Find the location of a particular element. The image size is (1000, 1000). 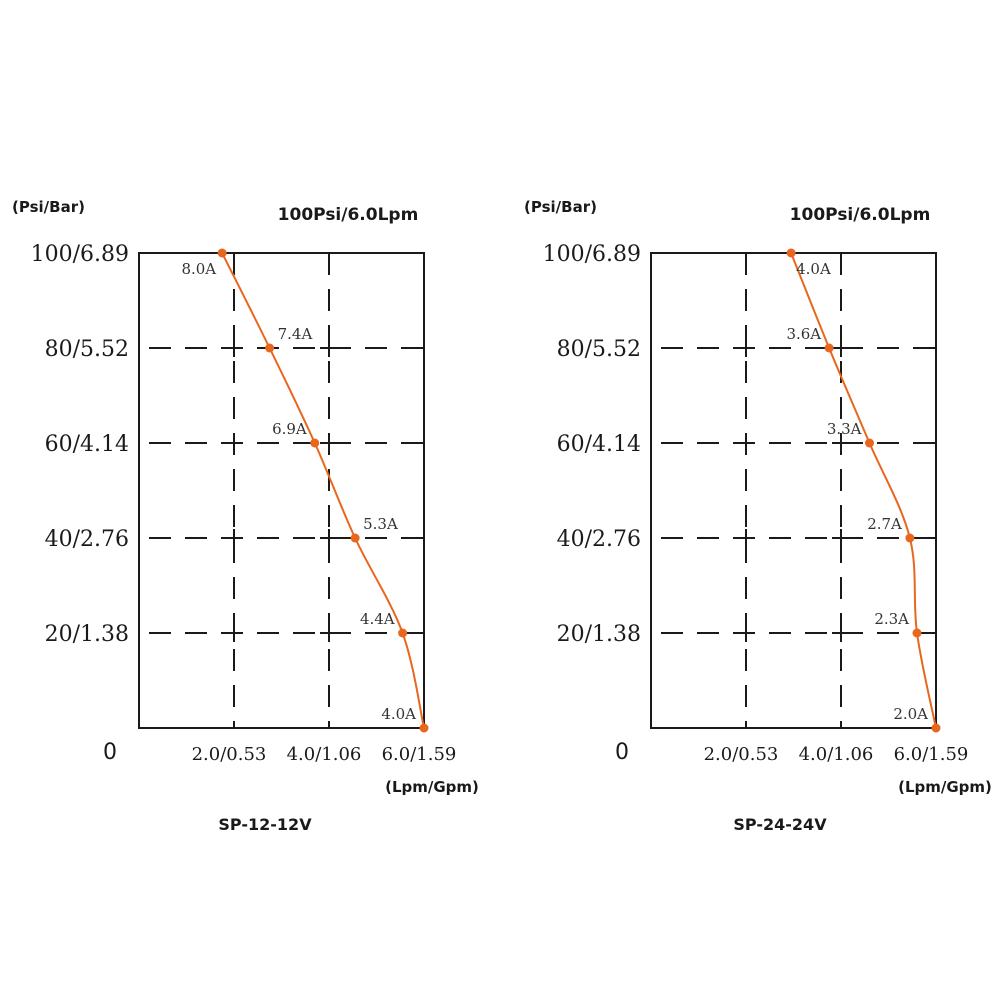

plot-frame is located at coordinates (281, 490).